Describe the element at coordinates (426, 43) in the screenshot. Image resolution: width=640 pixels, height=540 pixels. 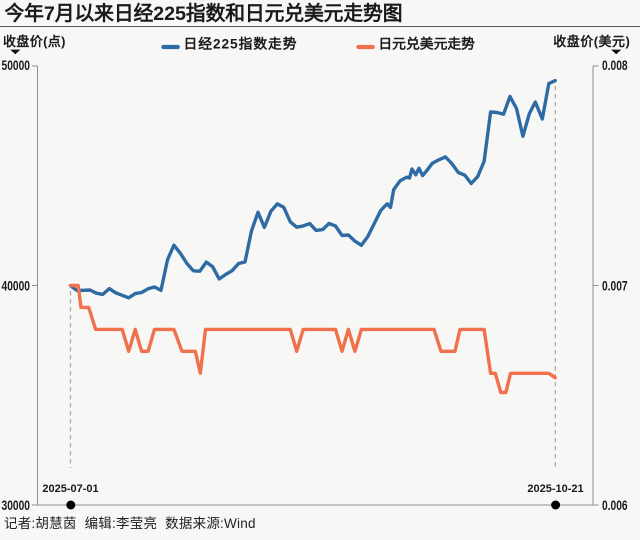
I see `svg-text: 日元兑美元走势` at that location.